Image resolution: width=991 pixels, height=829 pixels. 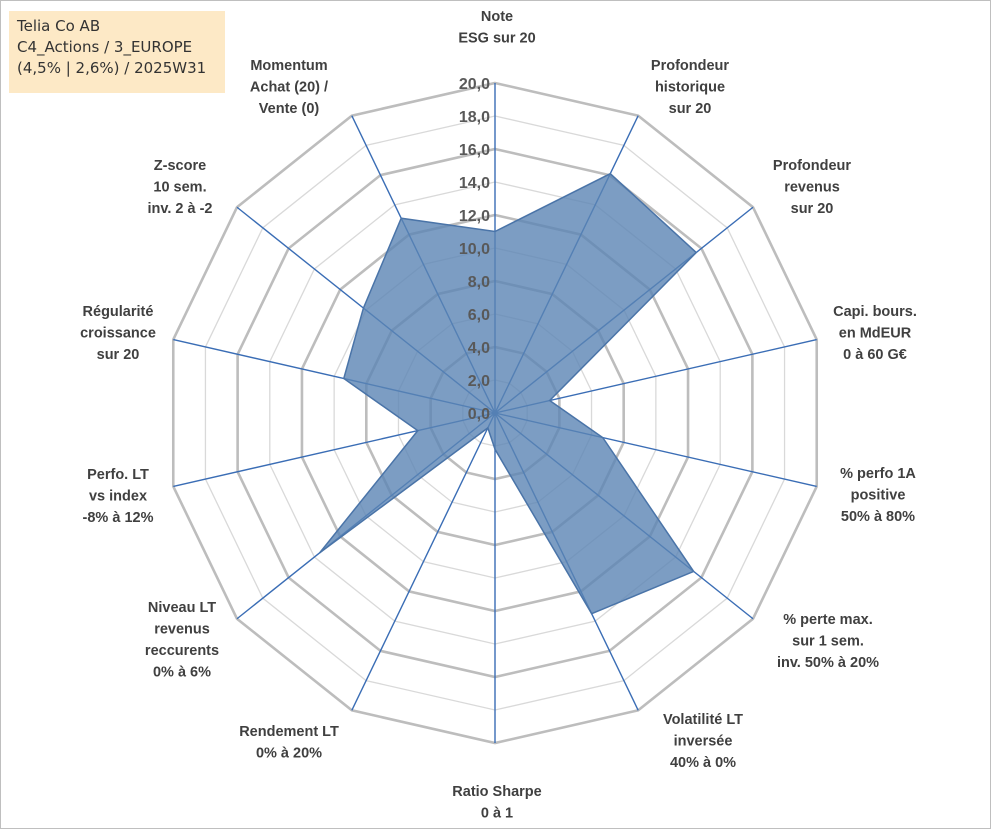 I want to click on axis-label-line: 40% à 0%, so click(x=703, y=763).